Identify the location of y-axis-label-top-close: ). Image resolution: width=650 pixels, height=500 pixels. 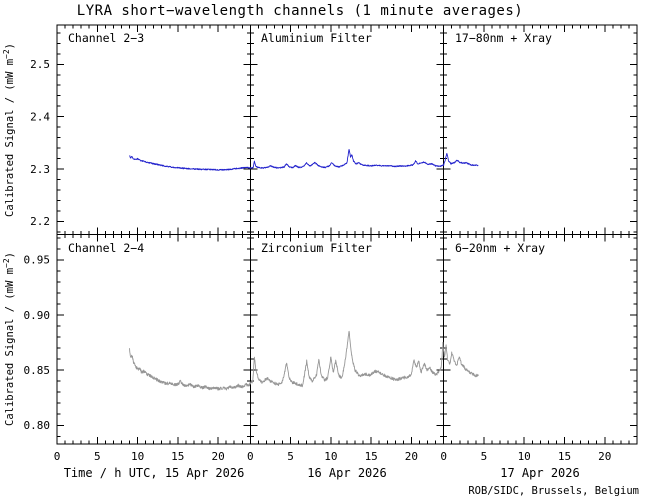
(10, 46).